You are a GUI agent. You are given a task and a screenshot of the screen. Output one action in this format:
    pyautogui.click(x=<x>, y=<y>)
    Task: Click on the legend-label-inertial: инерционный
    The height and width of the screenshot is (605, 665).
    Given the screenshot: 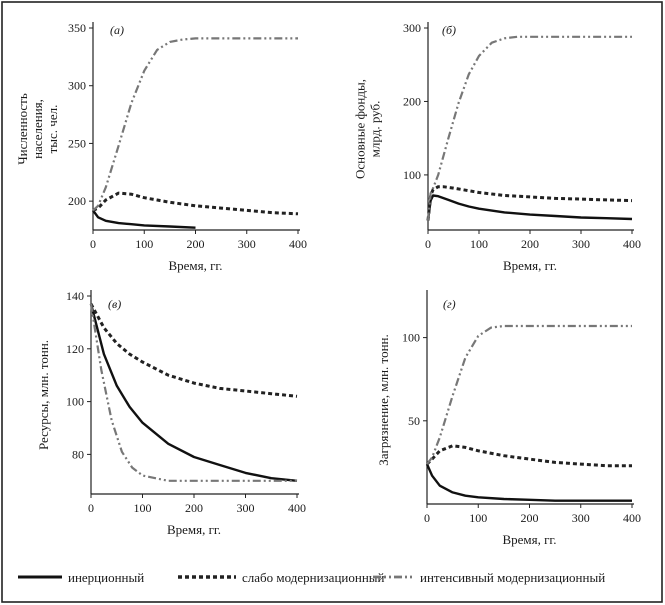 What is the action you would take?
    pyautogui.click(x=106, y=577)
    